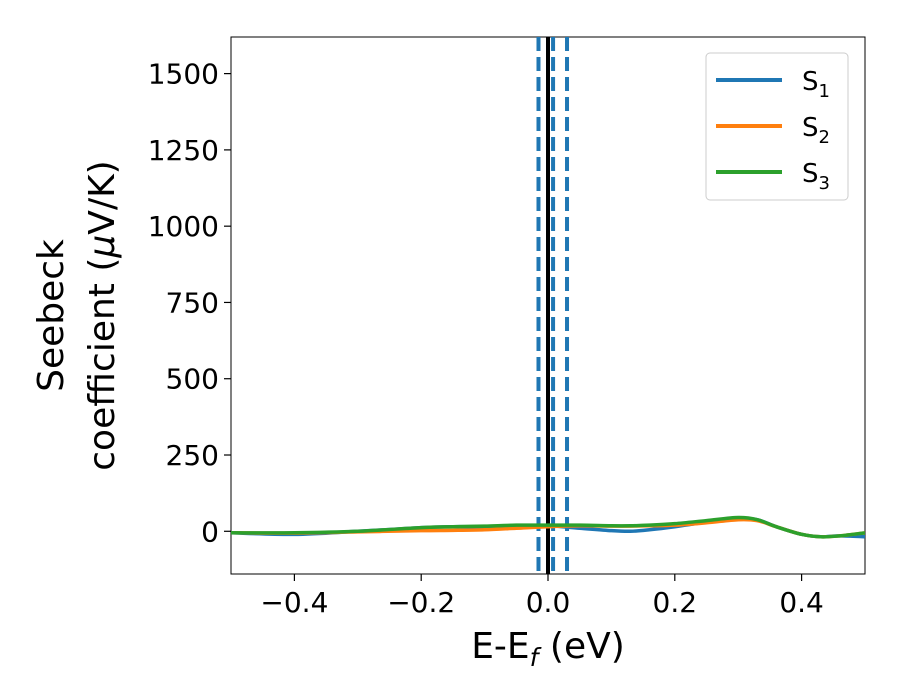 The width and height of the screenshot is (900, 700). Describe the element at coordinates (421, 602) in the screenshot. I see `x-tick-label: −0.2` at that location.